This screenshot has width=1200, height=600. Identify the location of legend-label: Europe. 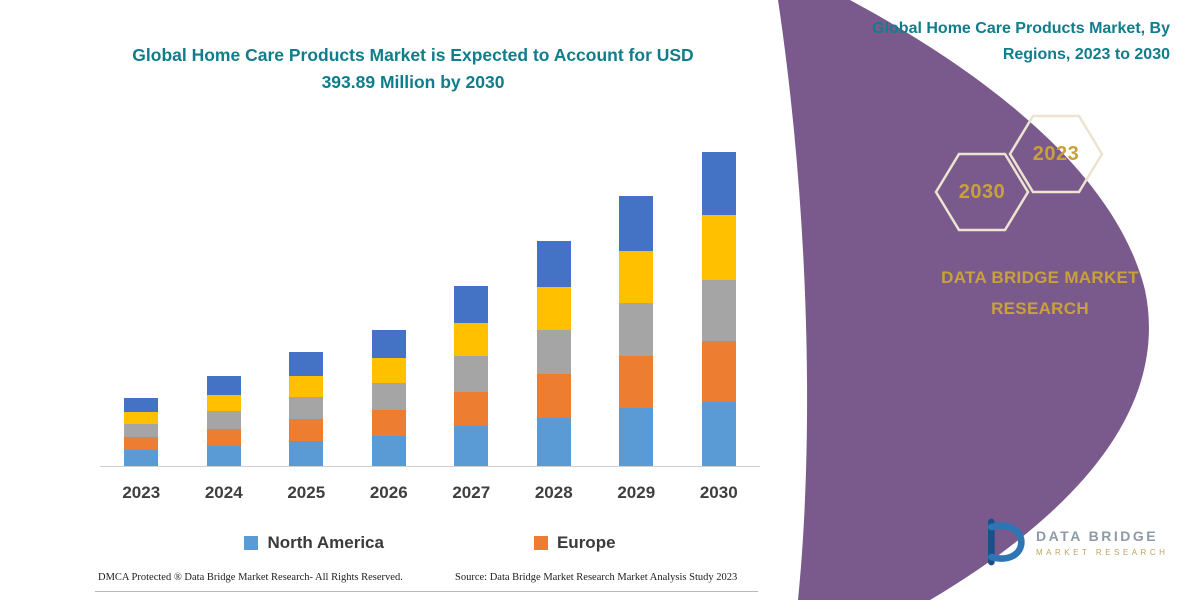
(586, 542).